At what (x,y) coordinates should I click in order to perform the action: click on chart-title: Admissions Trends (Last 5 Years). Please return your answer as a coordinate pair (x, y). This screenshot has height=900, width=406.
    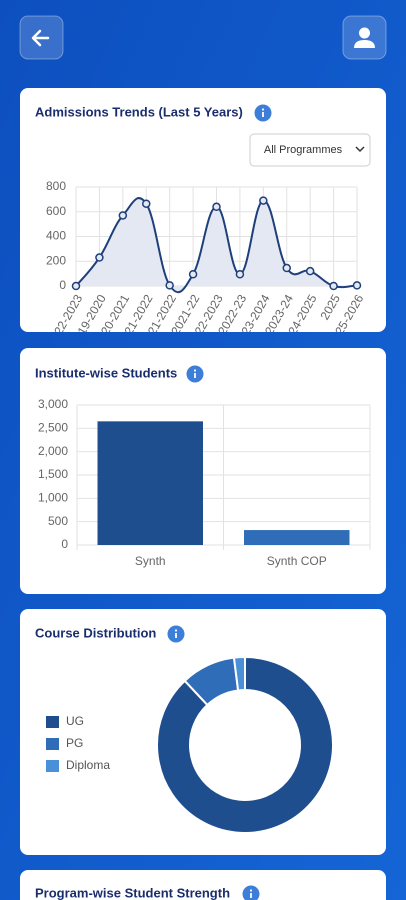
    Looking at the image, I should click on (139, 111).